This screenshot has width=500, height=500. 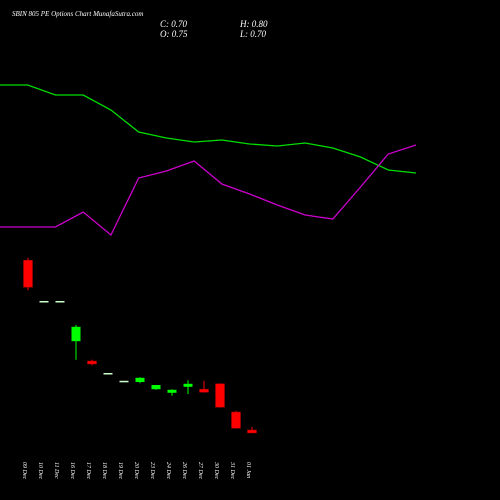 I want to click on x-tick-label: 30 Dec, so click(x=216, y=470).